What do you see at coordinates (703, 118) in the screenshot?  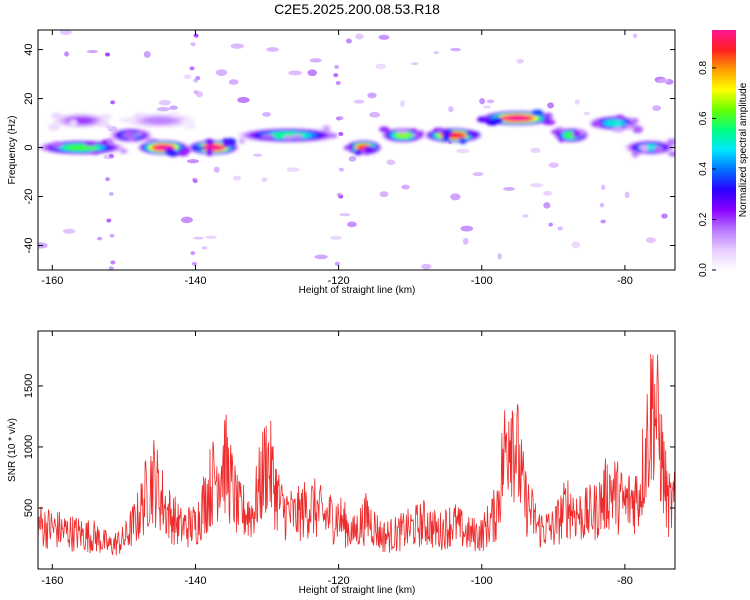 I see `colorbar-tick-label: 0.6` at bounding box center [703, 118].